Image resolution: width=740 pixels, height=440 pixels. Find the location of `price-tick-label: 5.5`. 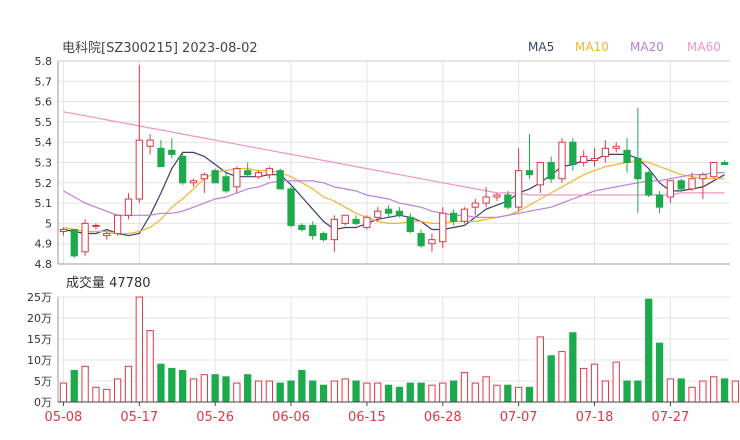

price-tick-label: 5.5 is located at coordinates (44, 122).